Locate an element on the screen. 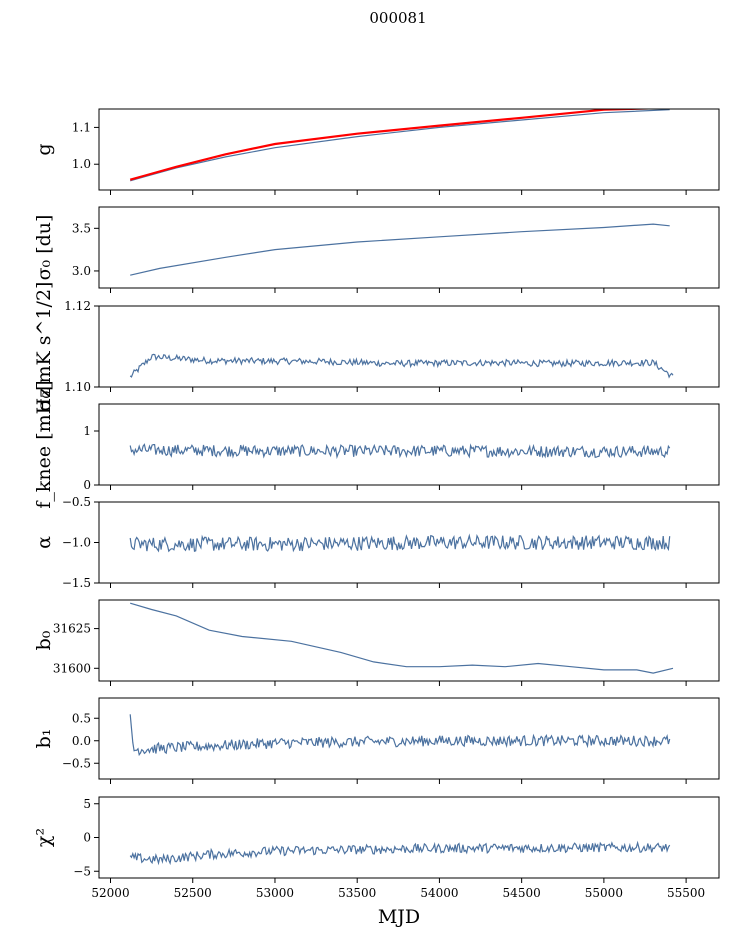 The width and height of the screenshot is (729, 944). y-tick-label: 0.5 is located at coordinates (81, 718).